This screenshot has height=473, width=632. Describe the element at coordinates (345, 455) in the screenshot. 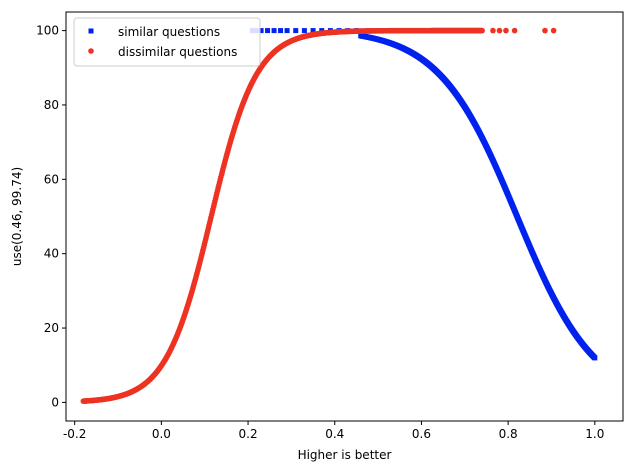

I see `x-axis-label: Higher is better` at that location.